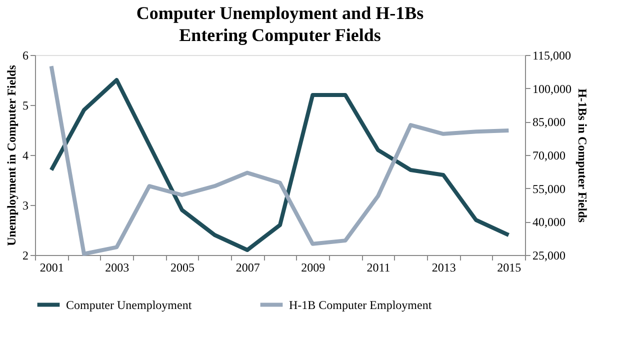  Describe the element at coordinates (313, 267) in the screenshot. I see `x-tick-label: 2009` at that location.